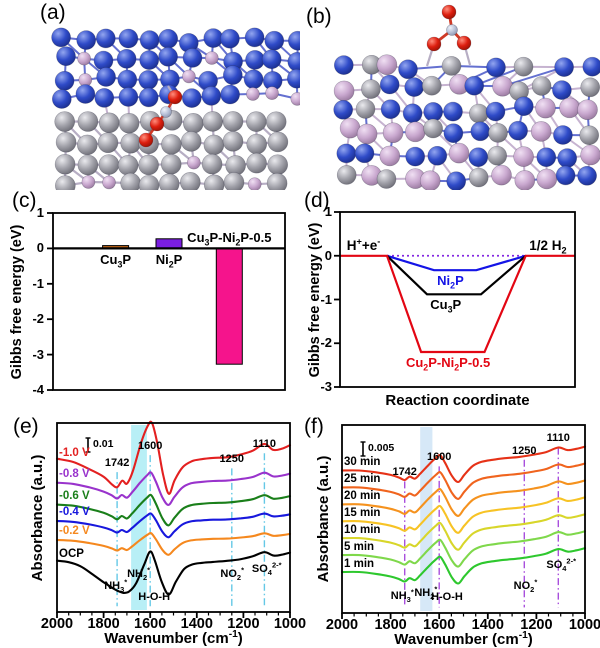 This screenshot has height=648, width=600. I want to click on curve-label: 20 min, so click(362, 497).